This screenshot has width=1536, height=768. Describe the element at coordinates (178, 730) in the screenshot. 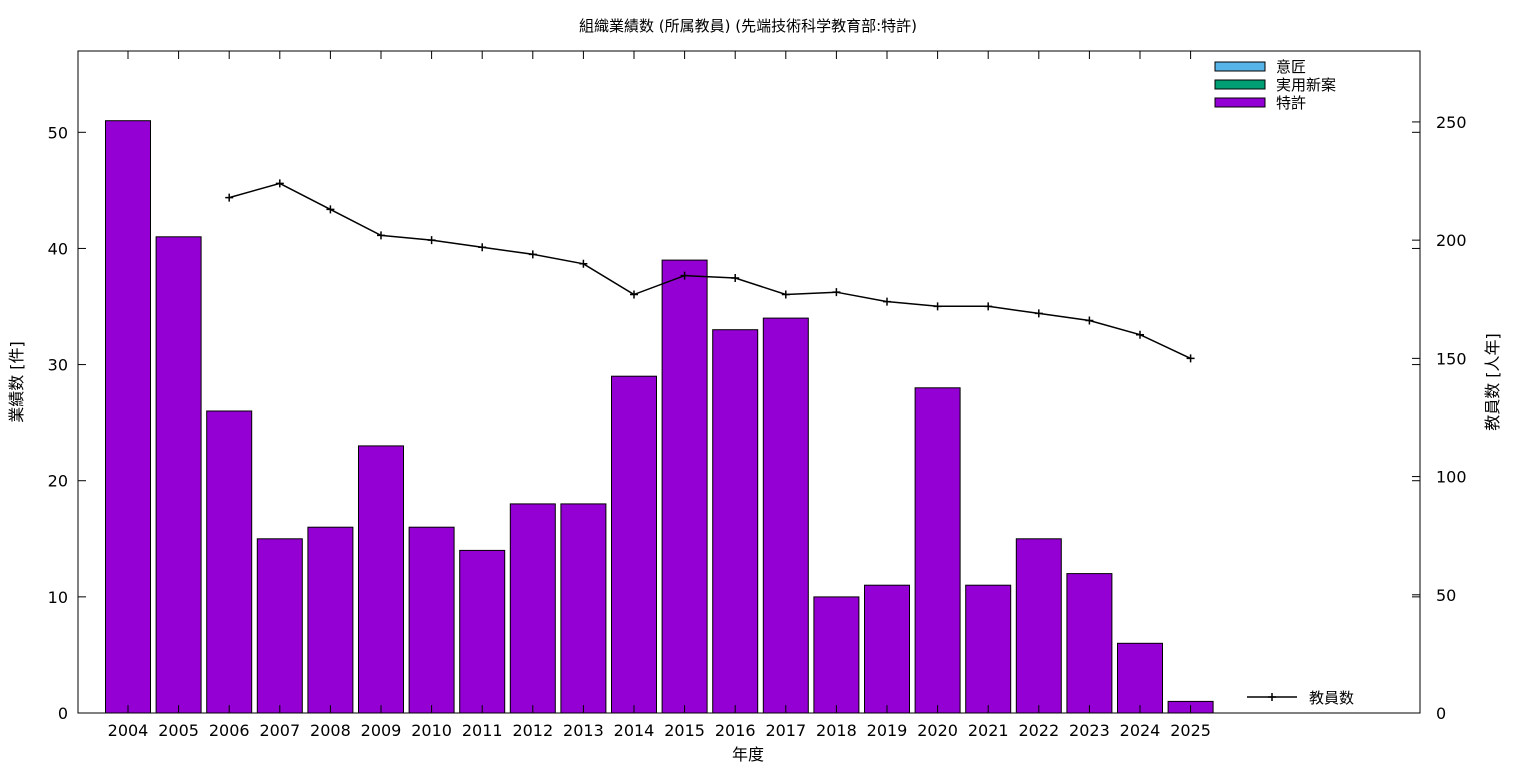

I see `x-tick-label: 2005` at that location.